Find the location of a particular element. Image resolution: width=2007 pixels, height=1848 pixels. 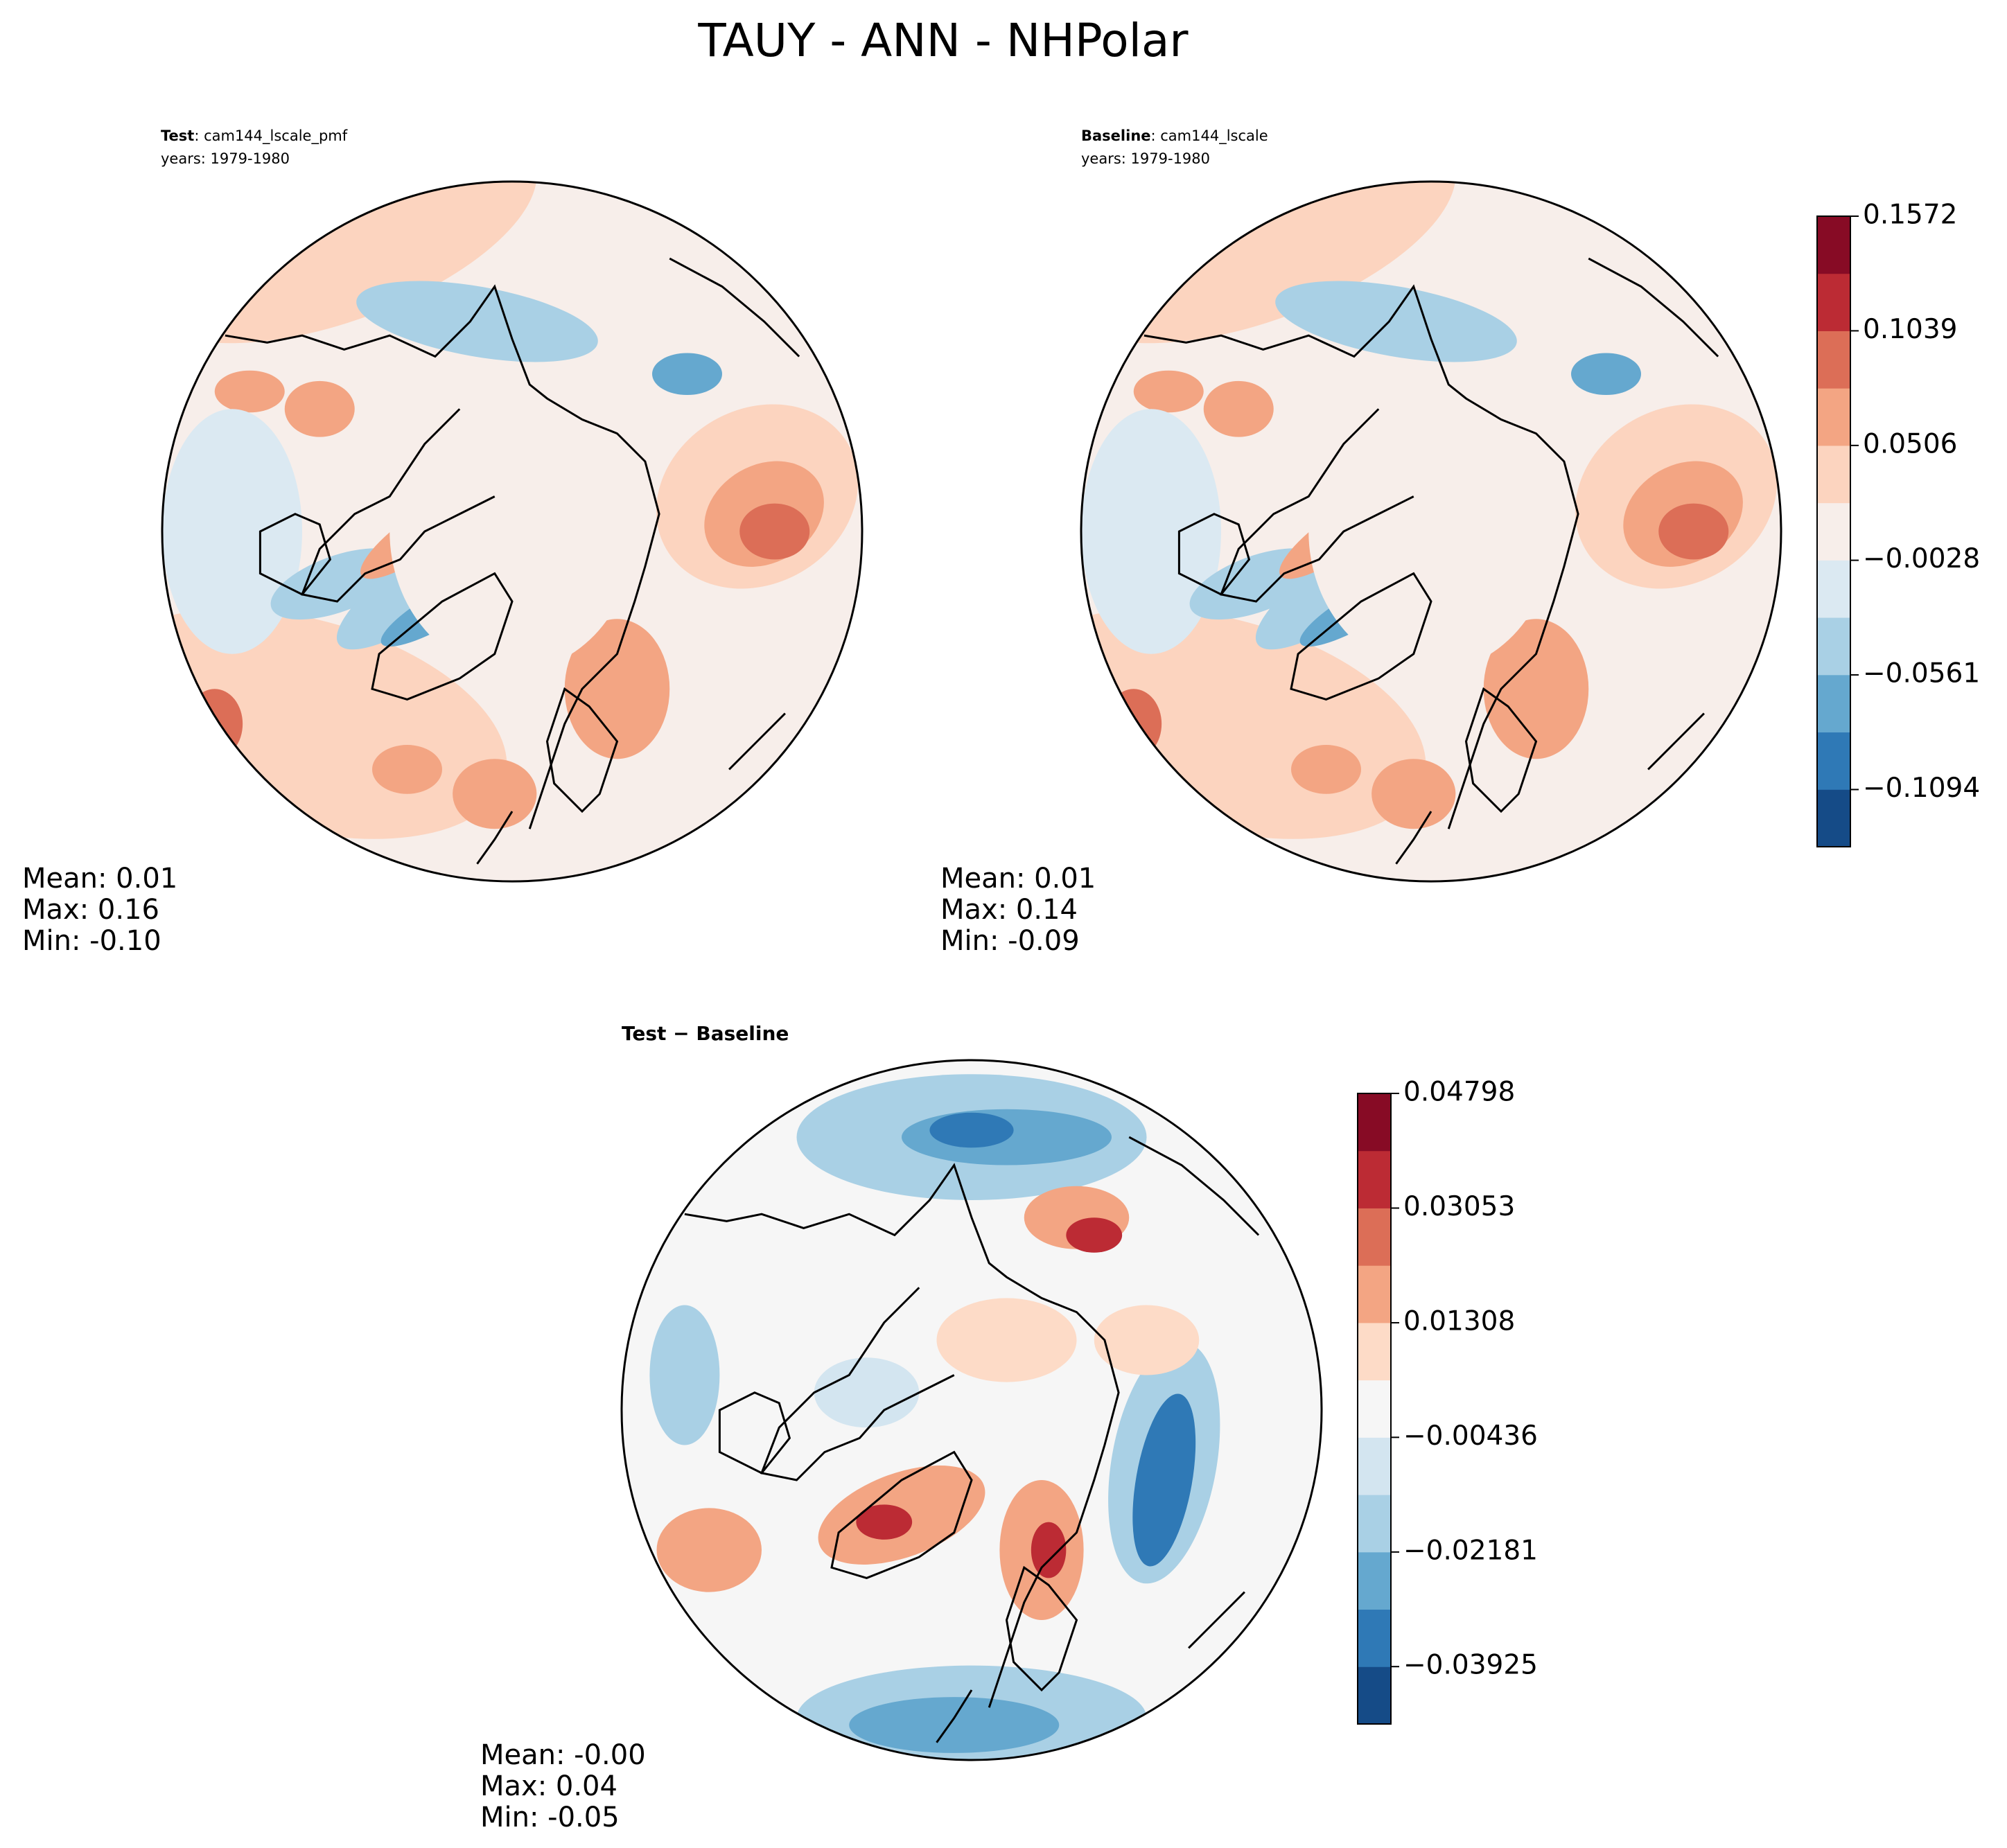

panel-label: Baseline: cam144_lscale is located at coordinates (1174, 136).